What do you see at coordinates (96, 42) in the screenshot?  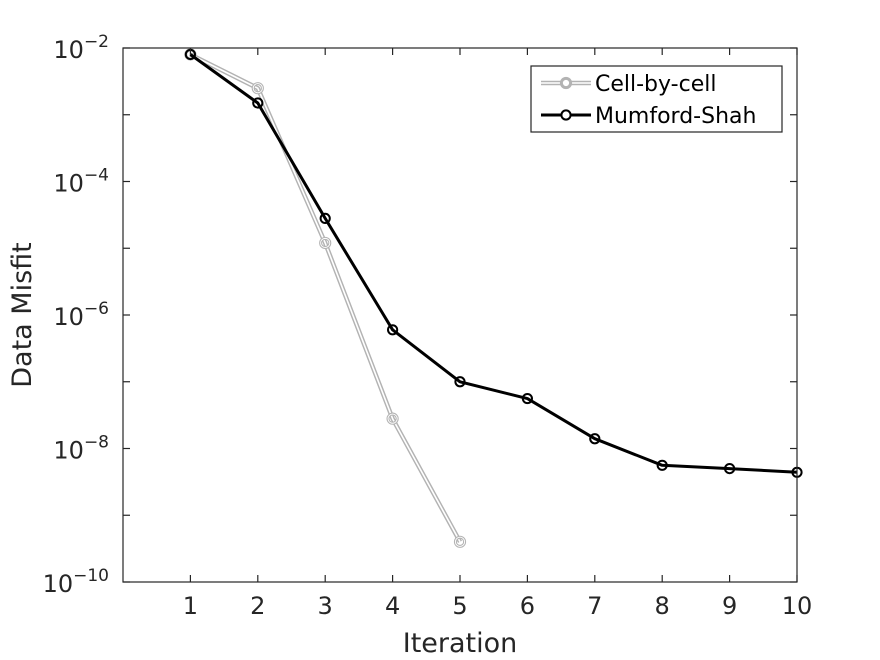 I see `y-tick-exponent: −2` at bounding box center [96, 42].